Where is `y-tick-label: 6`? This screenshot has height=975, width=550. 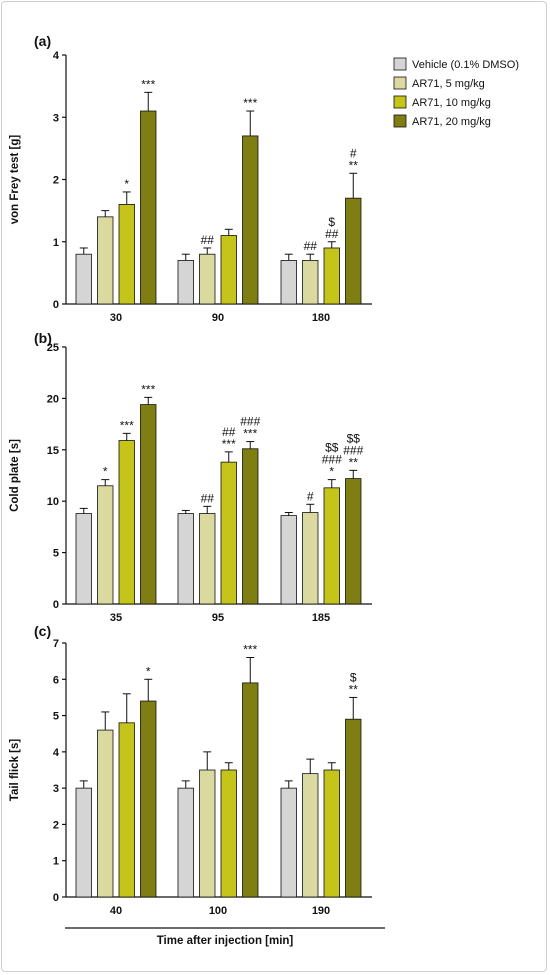 y-tick-label: 6 is located at coordinates (56, 680).